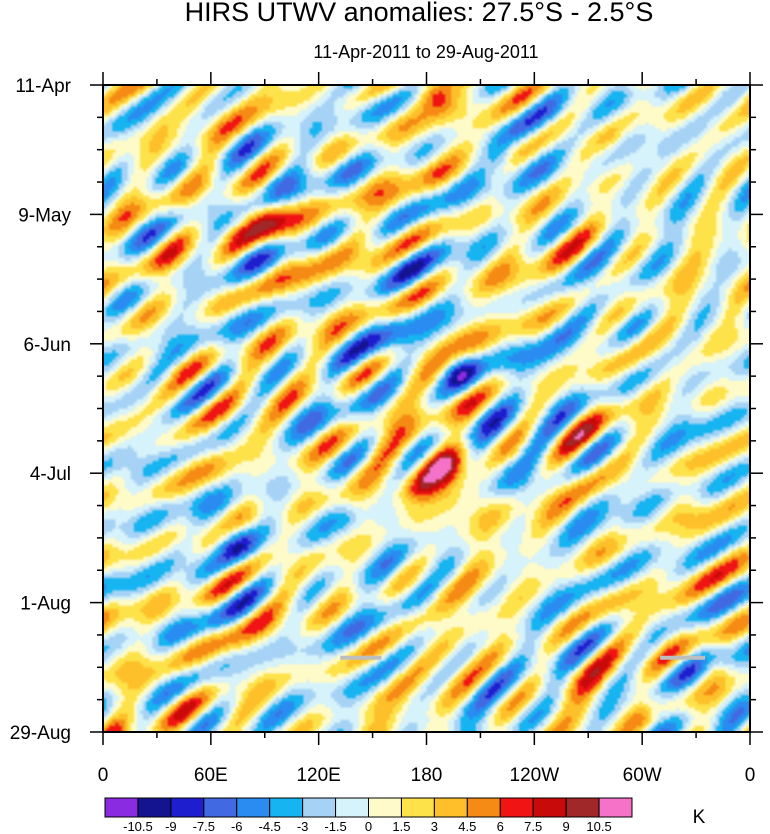 This screenshot has width=770, height=834. Describe the element at coordinates (566, 826) in the screenshot. I see `colorbar-label: 9` at that location.